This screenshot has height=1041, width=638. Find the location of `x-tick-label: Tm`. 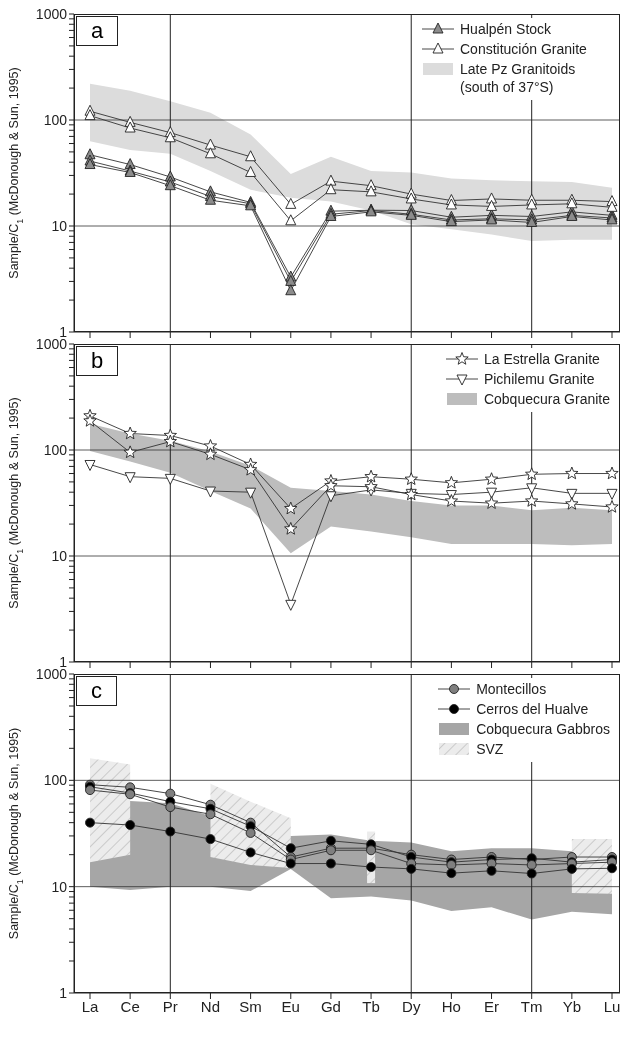

x-tick-label: Tm is located at coordinates (531, 1006).